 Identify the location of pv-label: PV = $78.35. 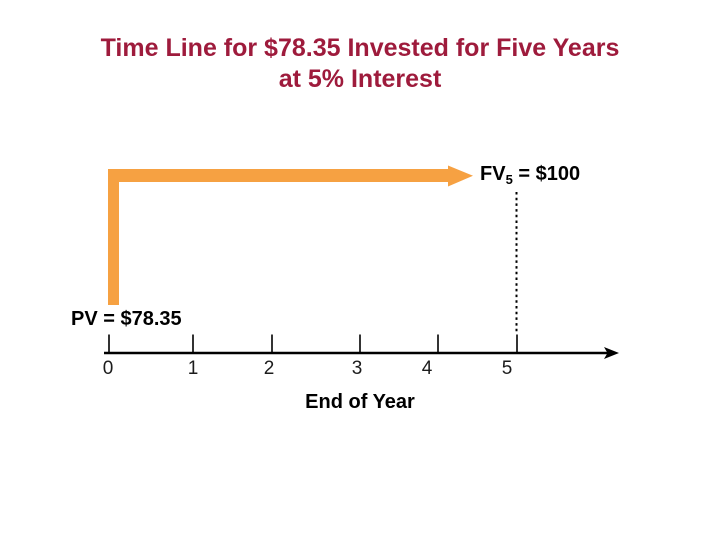
(126, 319).